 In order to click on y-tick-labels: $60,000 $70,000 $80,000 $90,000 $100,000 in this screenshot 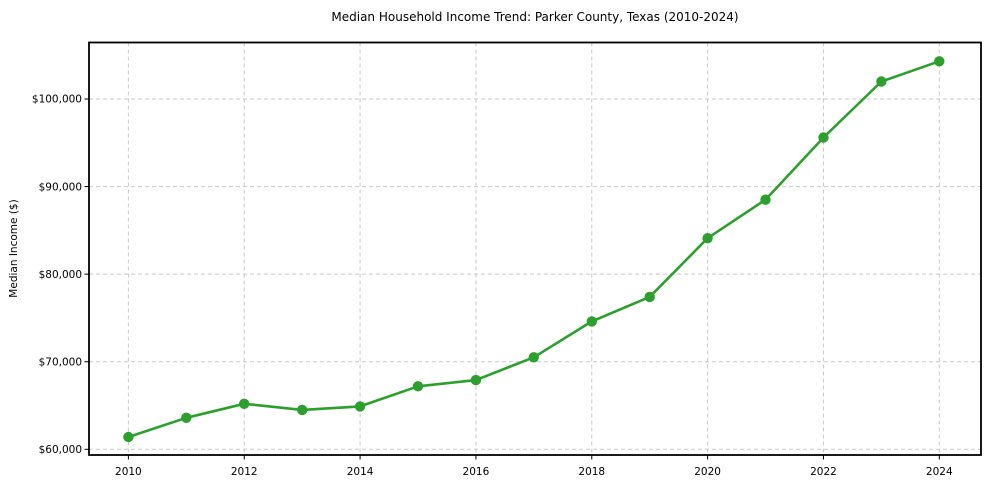, I will do `click(57, 275)`.